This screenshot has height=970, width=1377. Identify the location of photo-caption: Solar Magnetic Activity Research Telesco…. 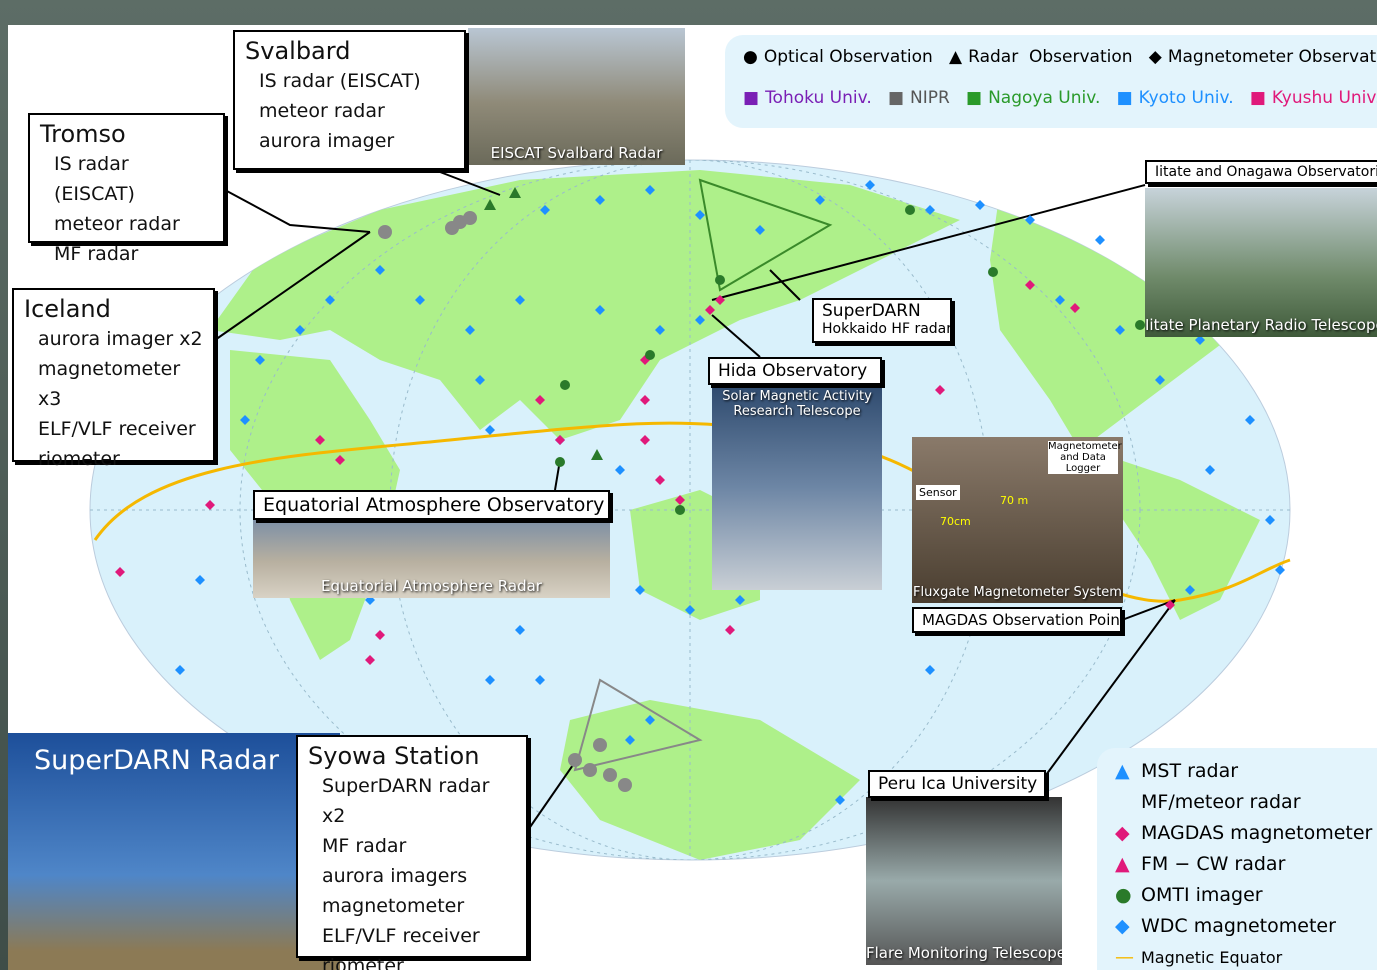
(797, 404).